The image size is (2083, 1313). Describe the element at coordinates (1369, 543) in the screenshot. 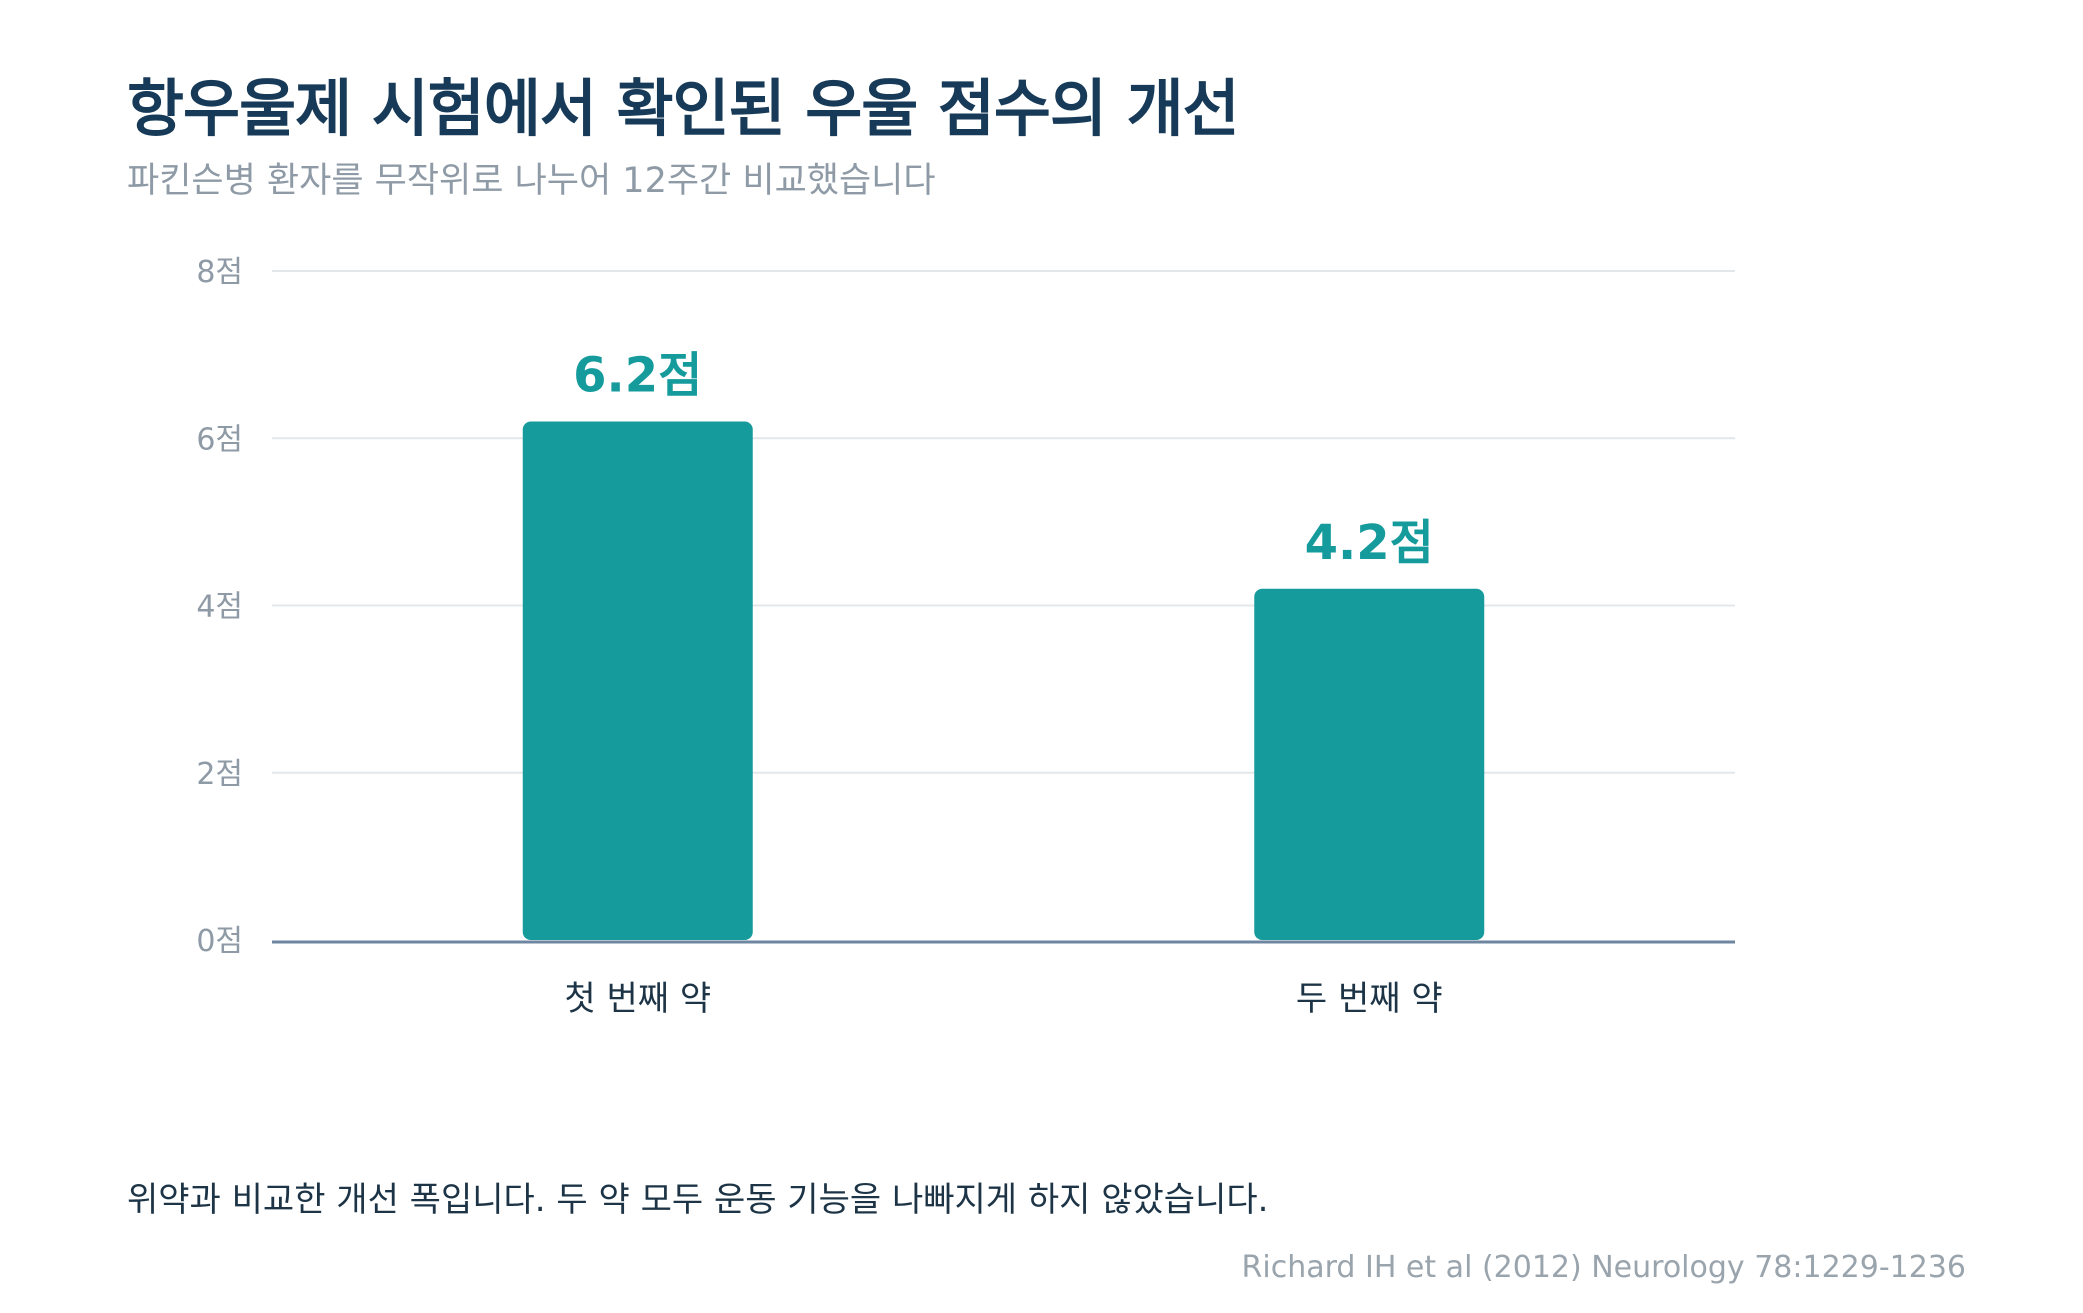

I see `bar-value-label: 4.2점` at that location.